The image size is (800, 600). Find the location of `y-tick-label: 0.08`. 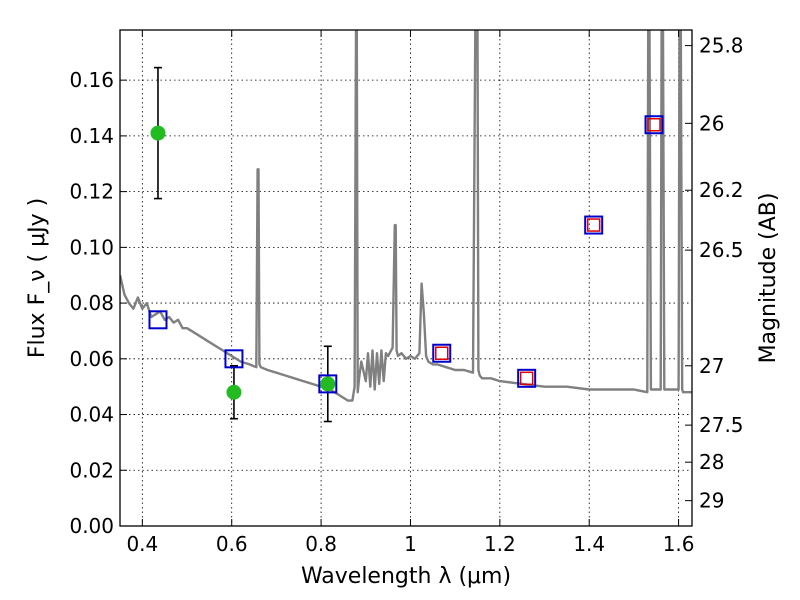

y-tick-label: 0.08 is located at coordinates (91, 303).